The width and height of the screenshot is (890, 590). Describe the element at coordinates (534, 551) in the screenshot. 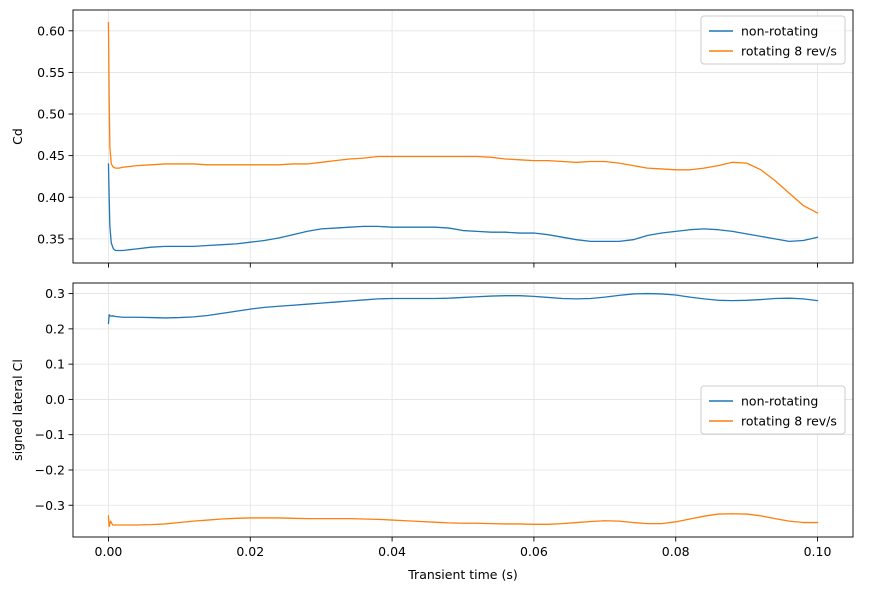

I see `x-tick-label: 0.06` at that location.